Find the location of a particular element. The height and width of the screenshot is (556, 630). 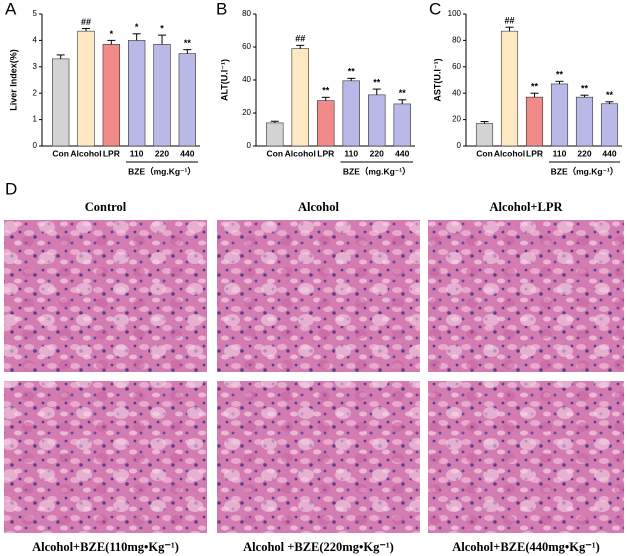

y-tick-label: 80 is located at coordinates (456, 40).